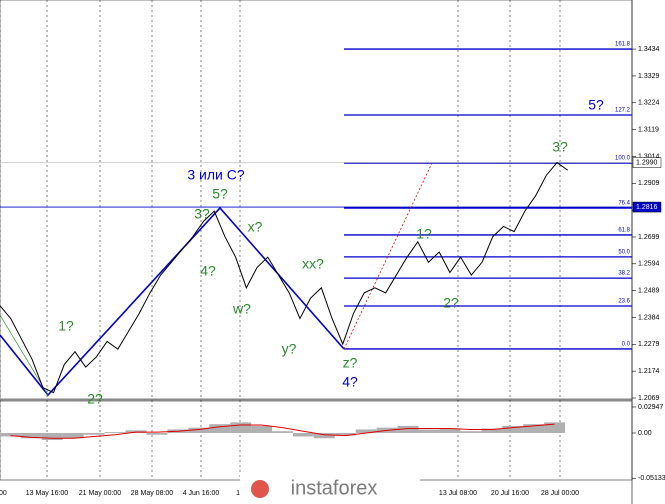 The image size is (665, 504). I want to click on y-tick-label: 1.3224, so click(649, 103).